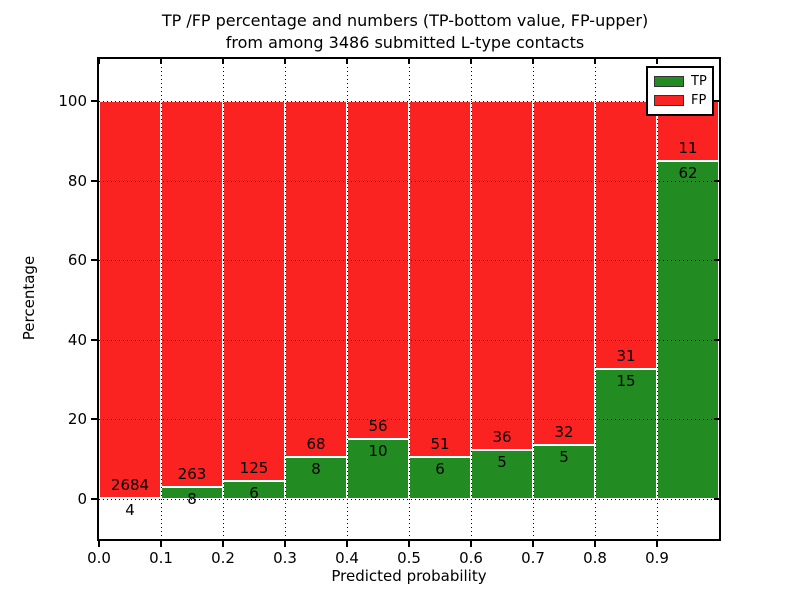 The width and height of the screenshot is (800, 600). Describe the element at coordinates (29, 298) in the screenshot. I see `y-axis-label: Percentage` at that location.